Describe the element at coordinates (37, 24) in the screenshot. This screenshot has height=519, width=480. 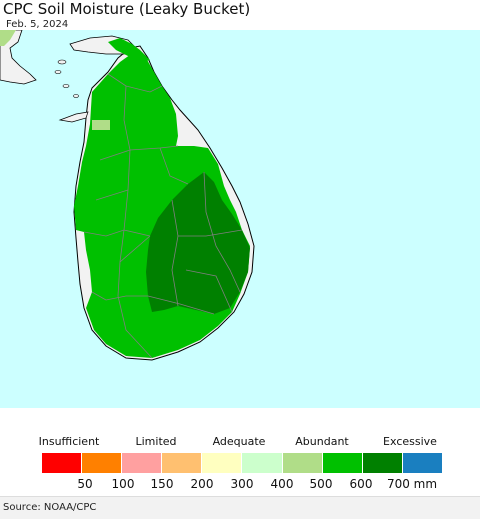
I see `map-date: Feb. 5, 2024` at that location.